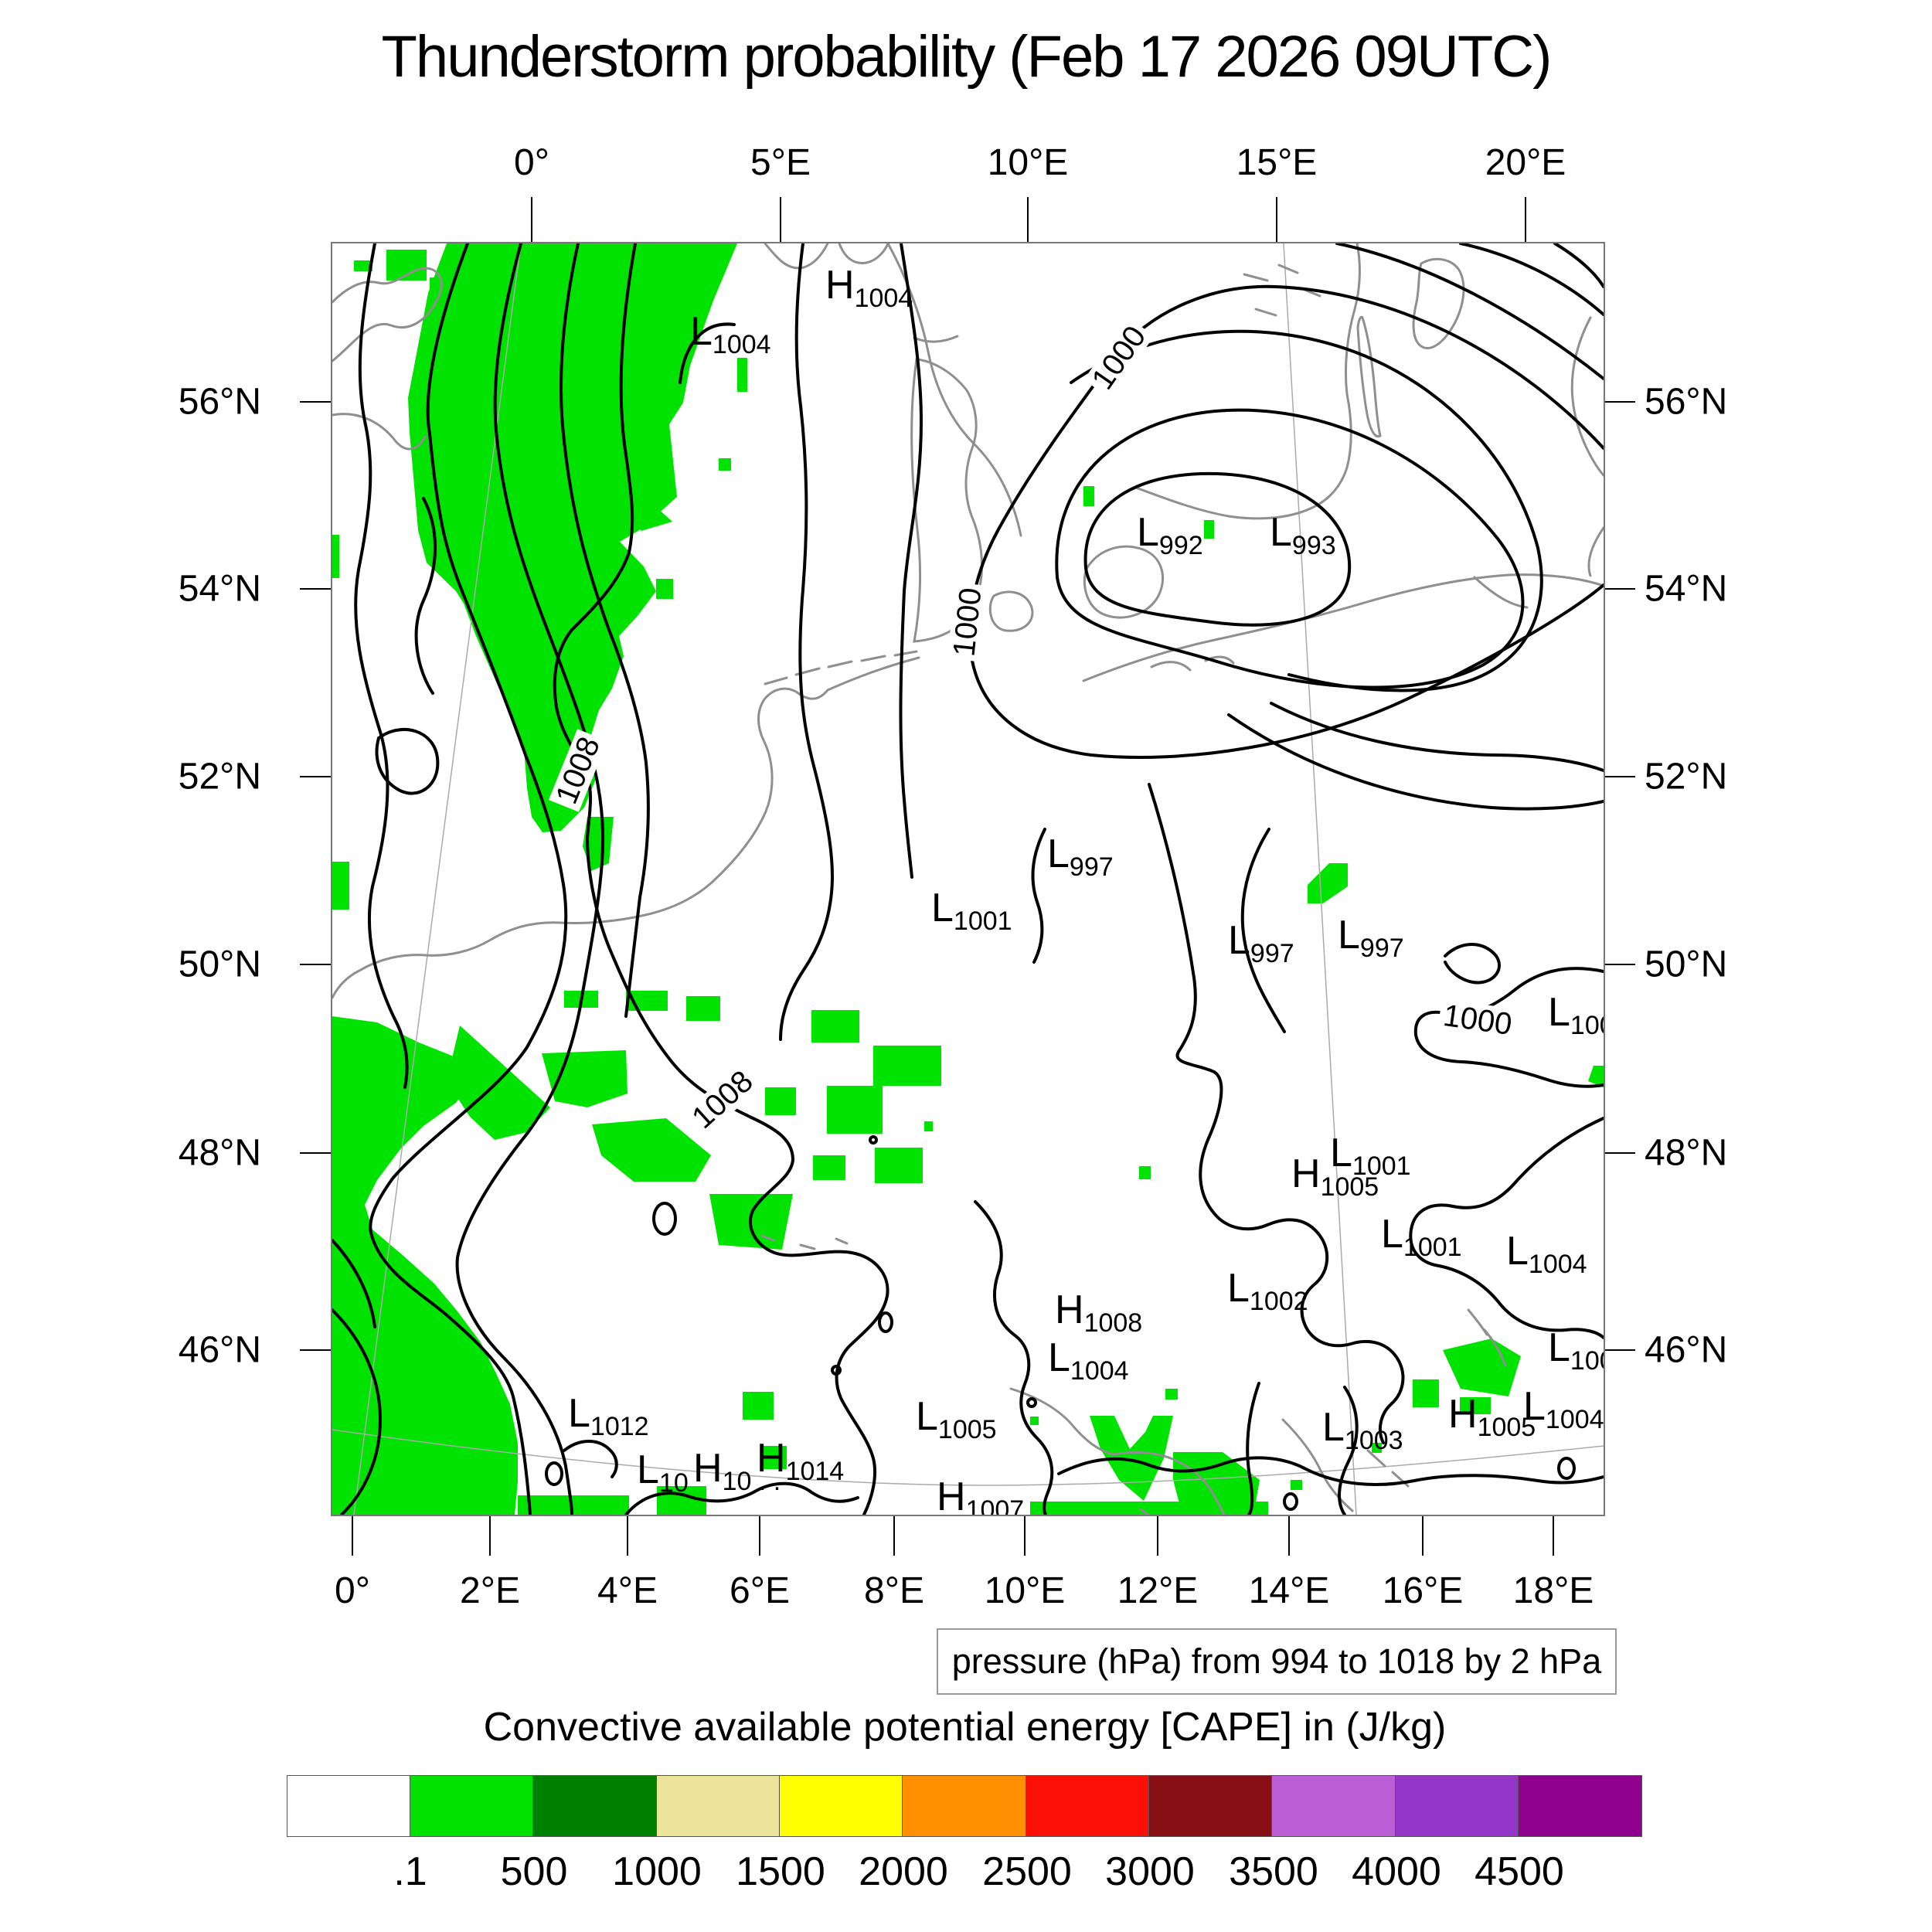 This screenshot has height=1932, width=1932. What do you see at coordinates (1150, 1871) in the screenshot?
I see `colorbar-tick-label: 3000` at bounding box center [1150, 1871].